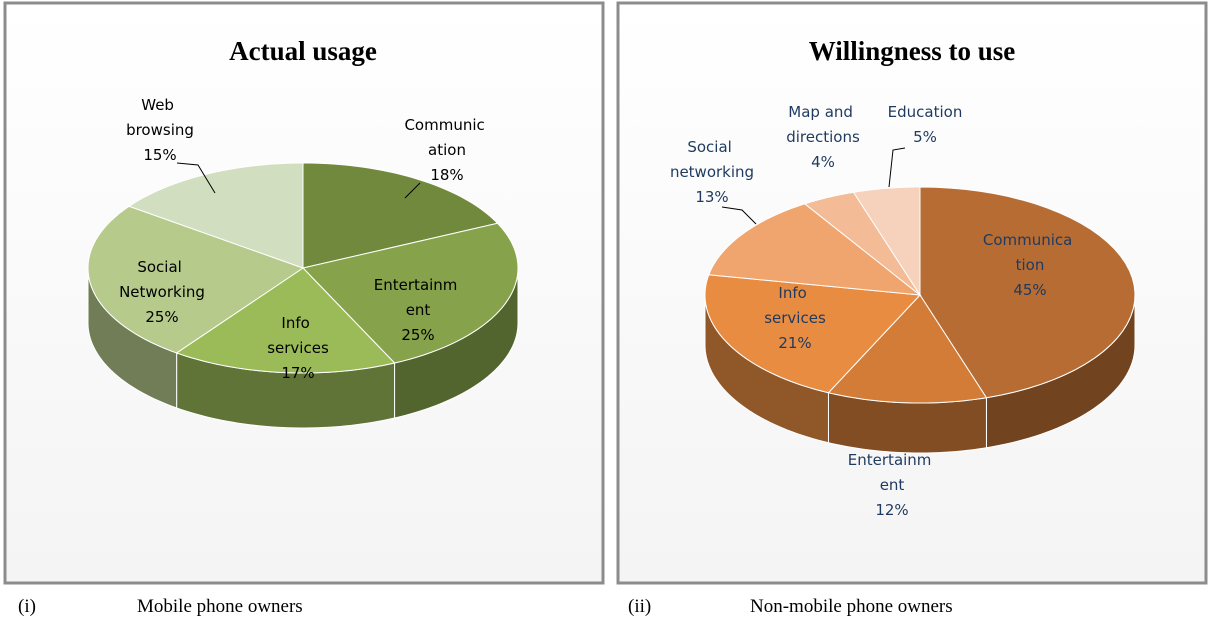 This screenshot has width=1209, height=621. What do you see at coordinates (794, 343) in the screenshot?
I see `value-label: 21%` at bounding box center [794, 343].